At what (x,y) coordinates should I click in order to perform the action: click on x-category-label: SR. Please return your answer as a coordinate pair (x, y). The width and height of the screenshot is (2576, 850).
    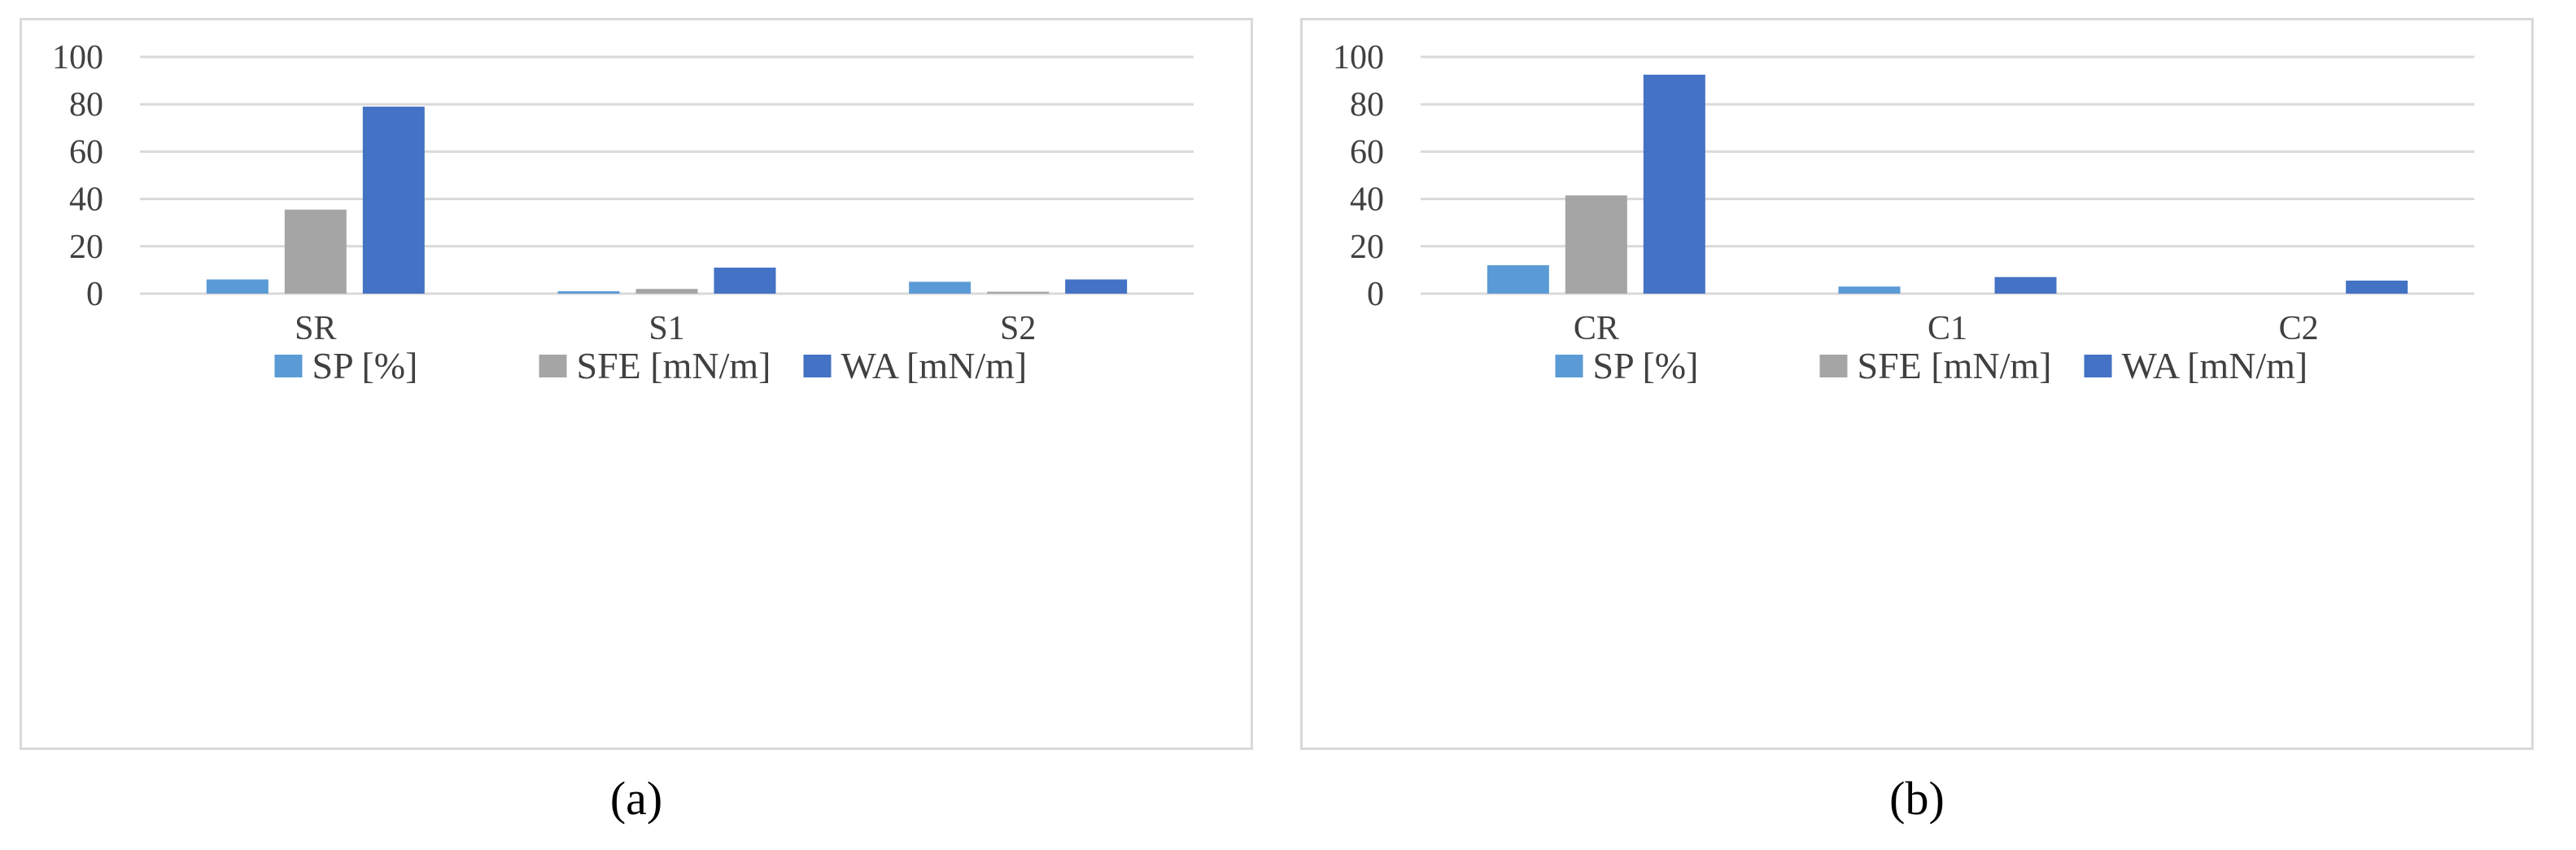
    Looking at the image, I should click on (315, 328).